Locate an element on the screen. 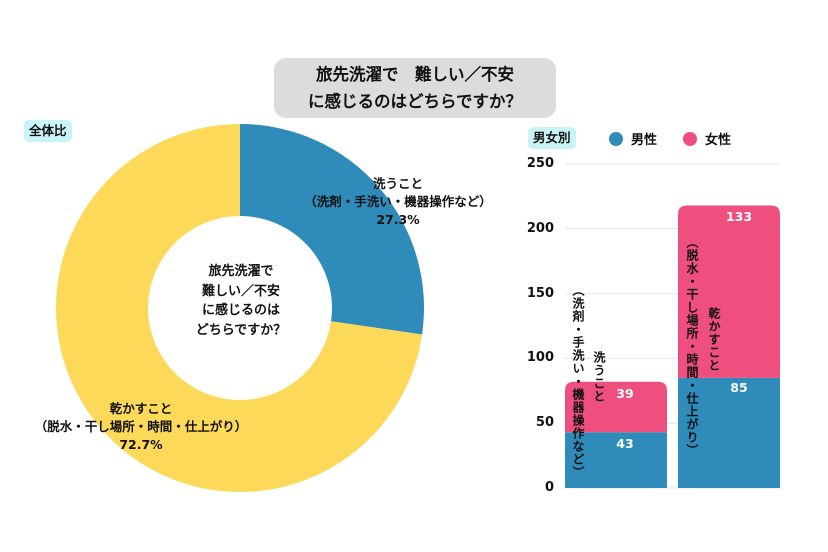 The height and width of the screenshot is (552, 828). slice-label-dry: 乾かすこと （脱水・干し場所・時間・仕上がり） 72.7% is located at coordinates (141, 427).